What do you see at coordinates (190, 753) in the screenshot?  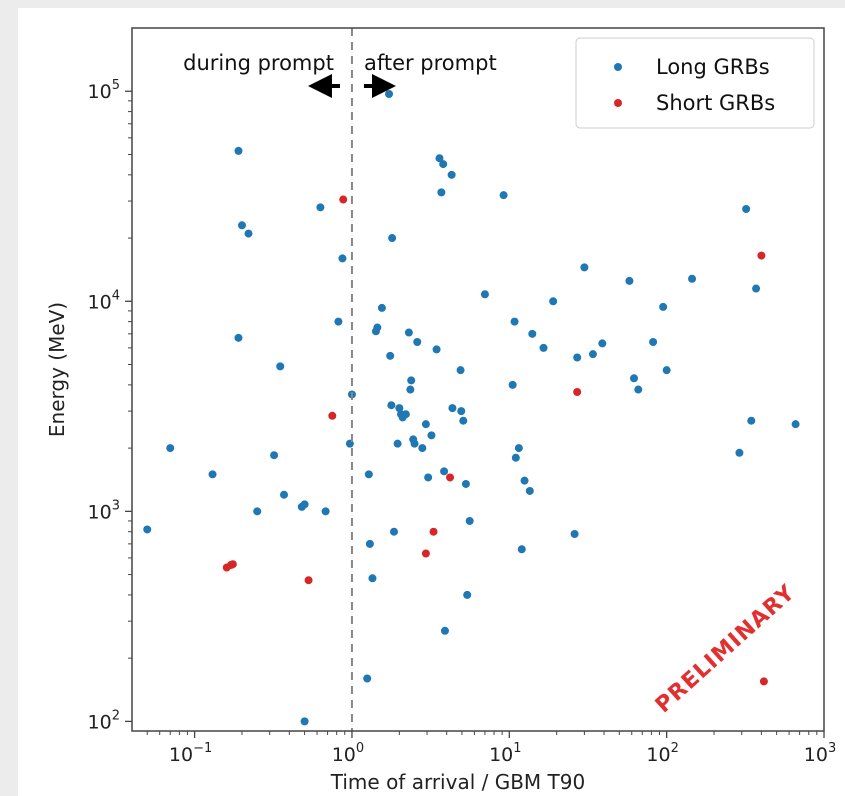 I see `x-tick-label-0: 10⁻¹` at bounding box center [190, 753].